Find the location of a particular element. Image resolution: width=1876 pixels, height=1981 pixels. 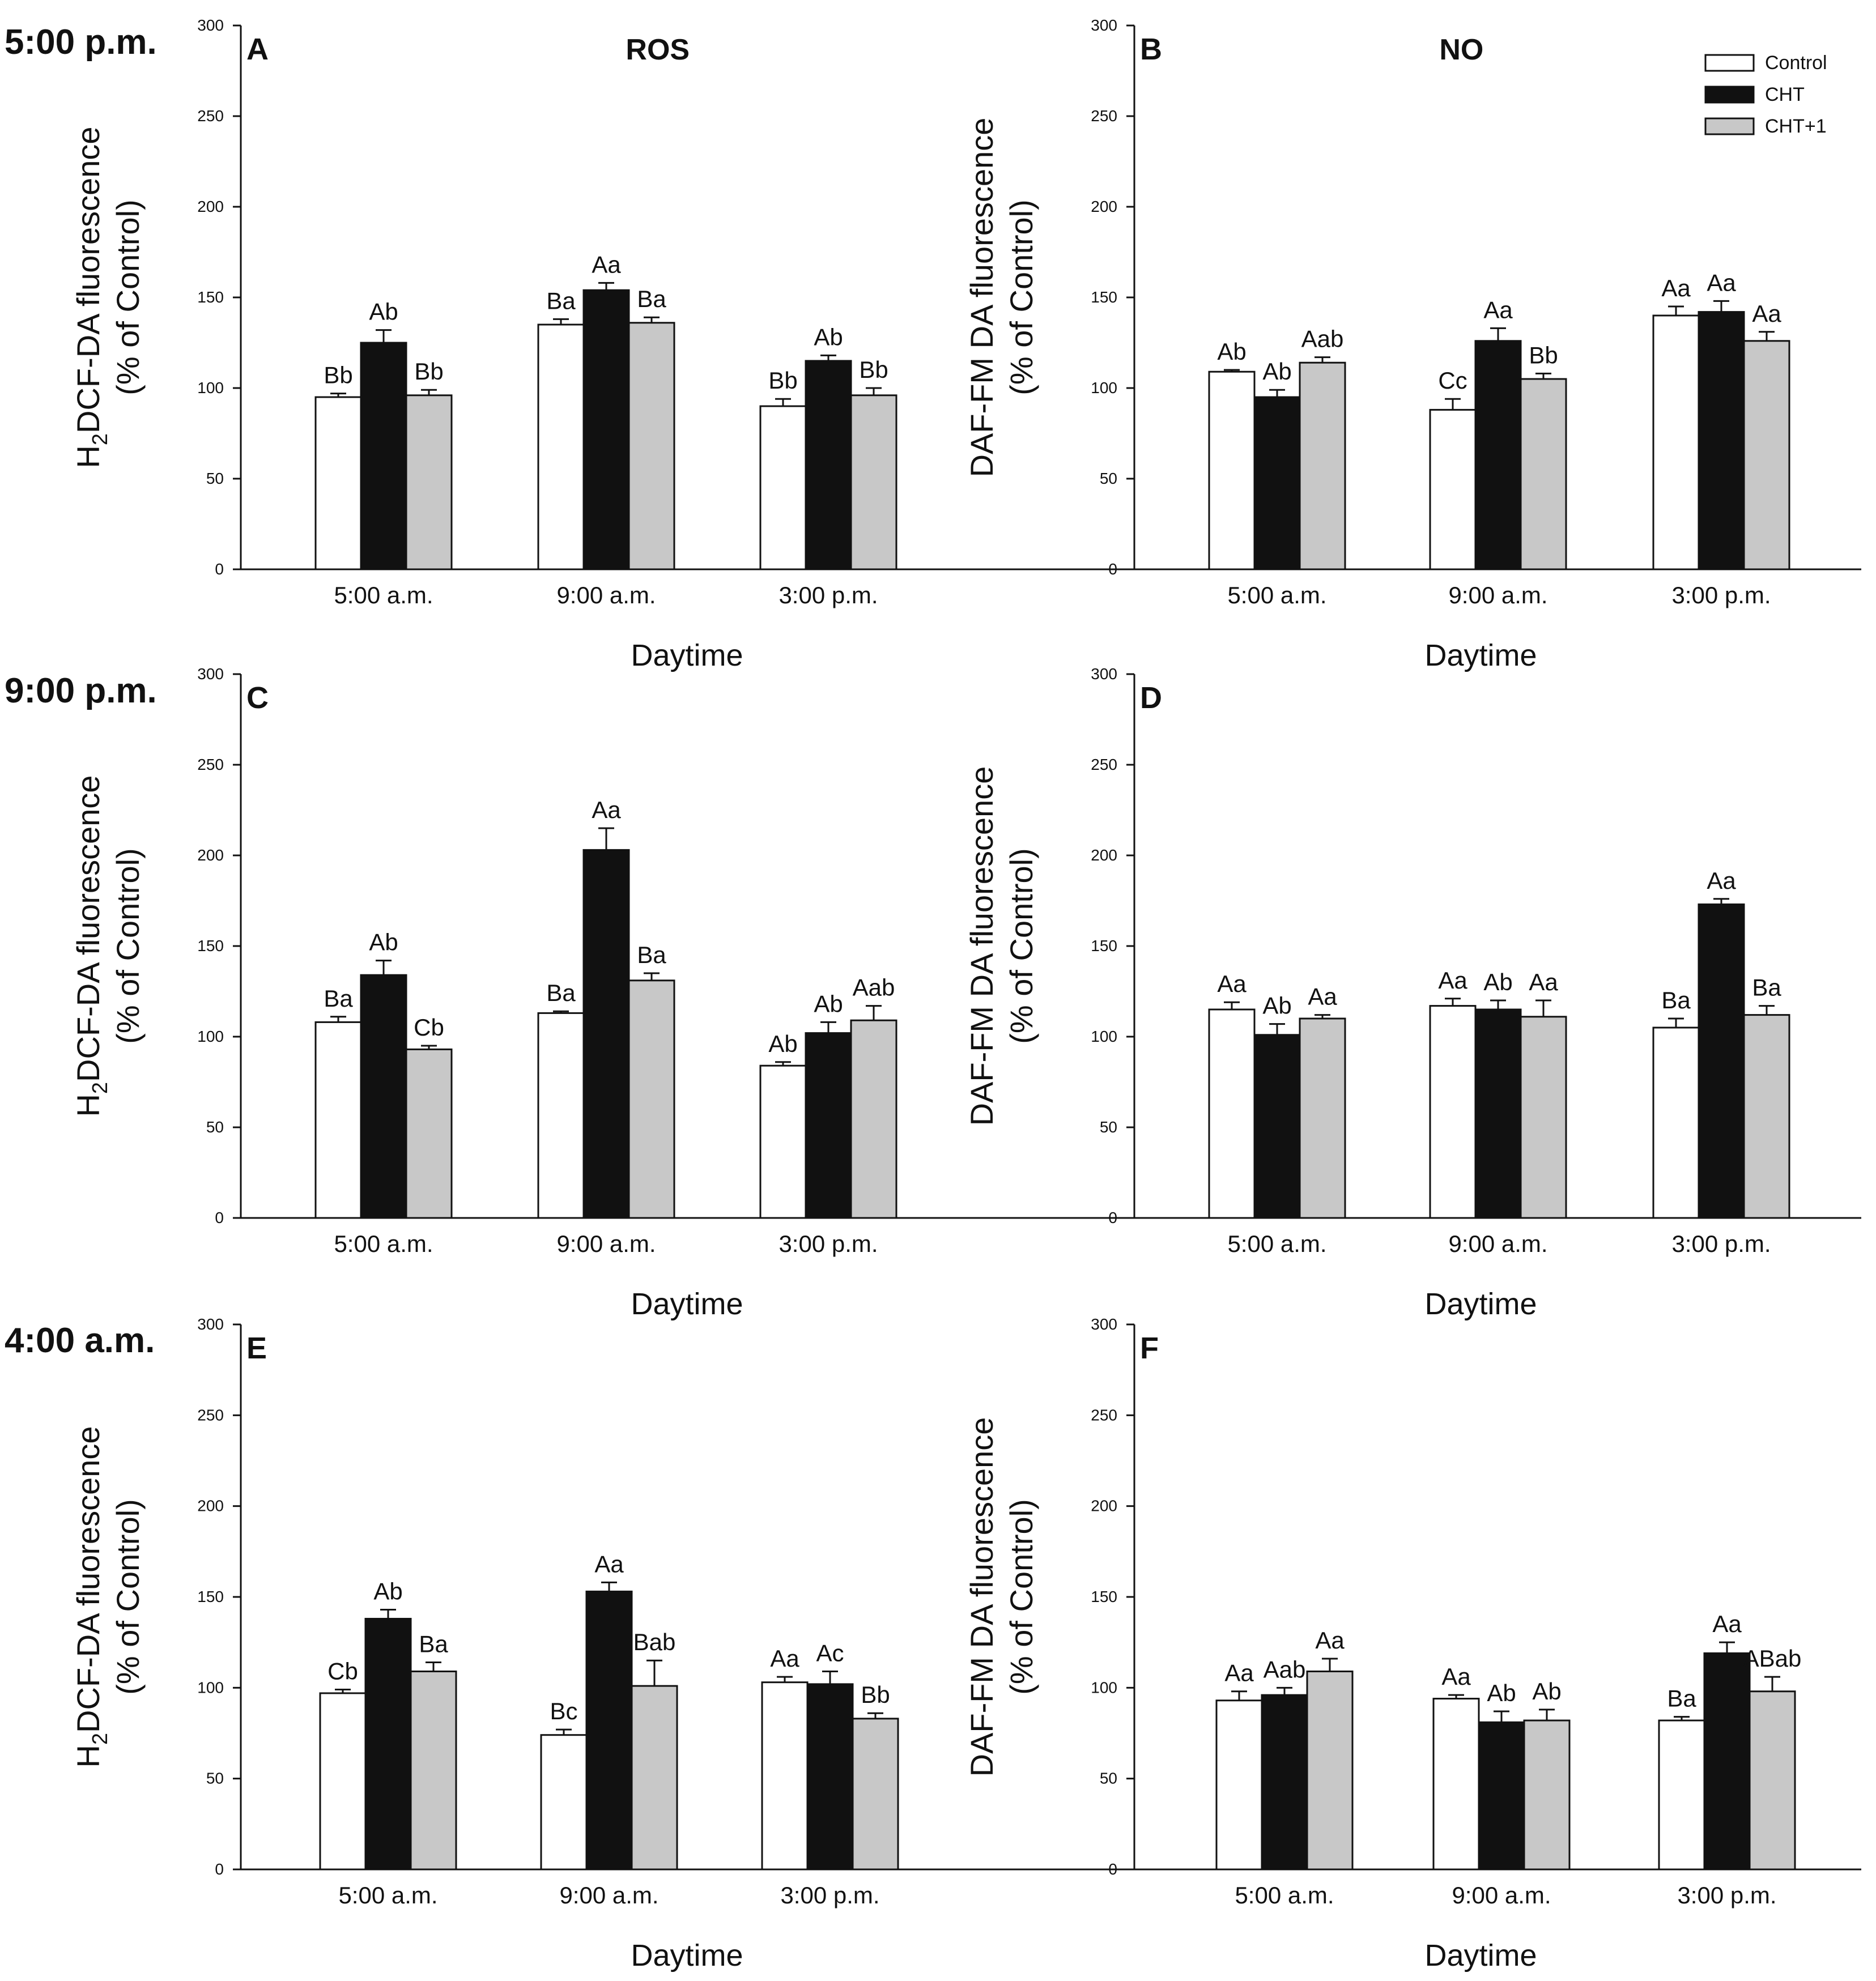

row-time-label: 9:00 p.m. is located at coordinates (81, 690).